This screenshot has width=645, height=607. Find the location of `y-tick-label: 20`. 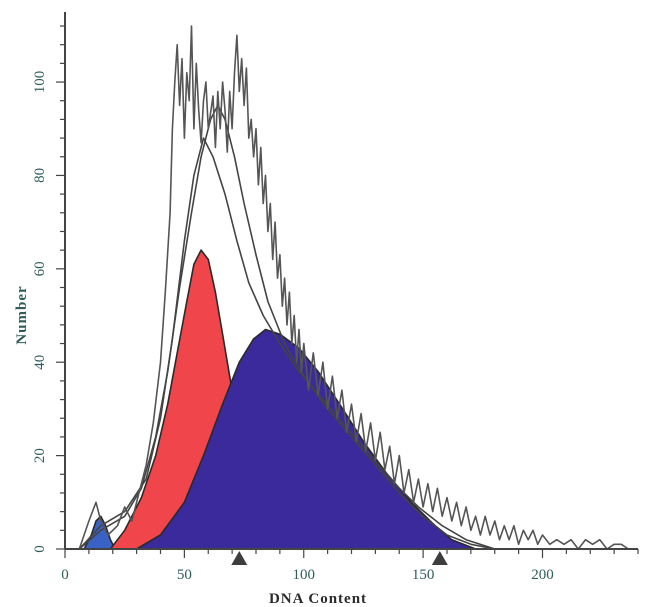

y-tick-label: 20 is located at coordinates (40, 455).